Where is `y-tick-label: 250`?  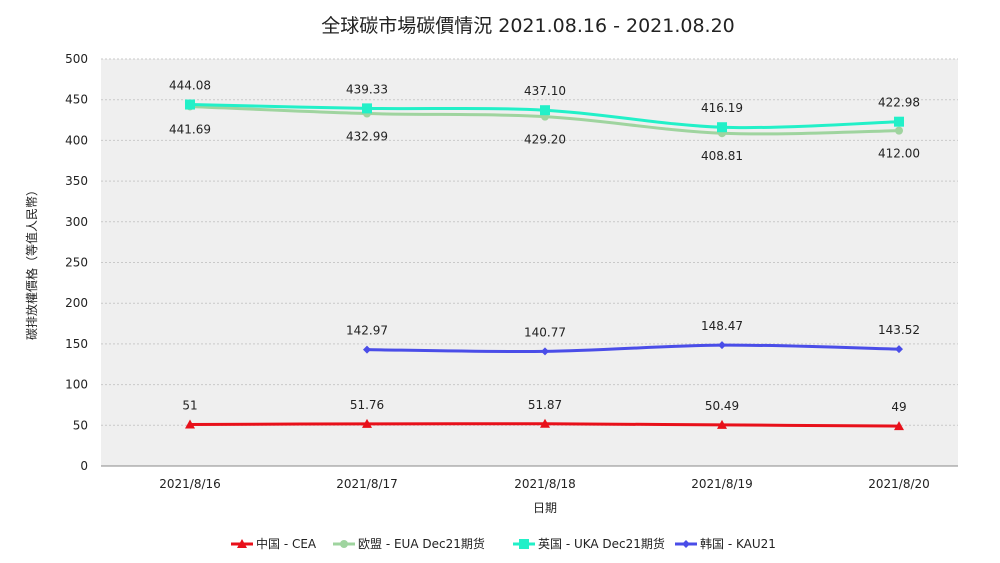
y-tick-label: 250 is located at coordinates (76, 263).